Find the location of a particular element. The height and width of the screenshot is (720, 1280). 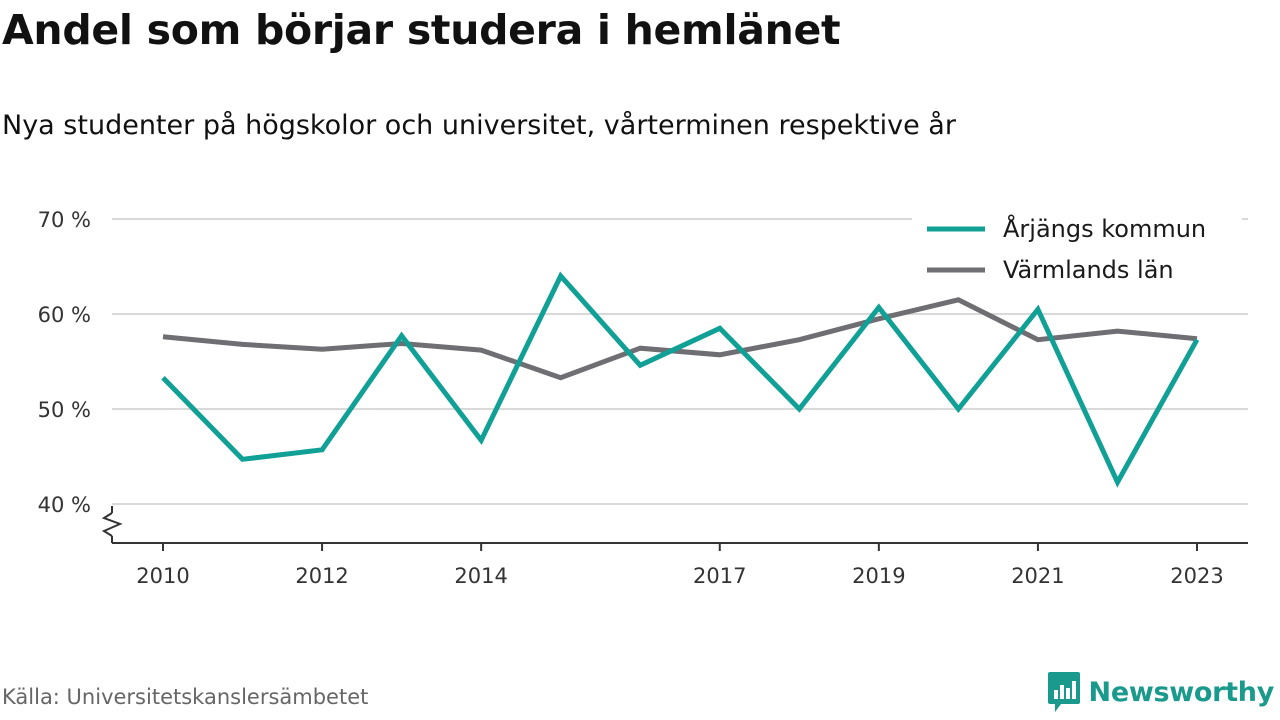

x-tick-label: 2019 is located at coordinates (878, 576).